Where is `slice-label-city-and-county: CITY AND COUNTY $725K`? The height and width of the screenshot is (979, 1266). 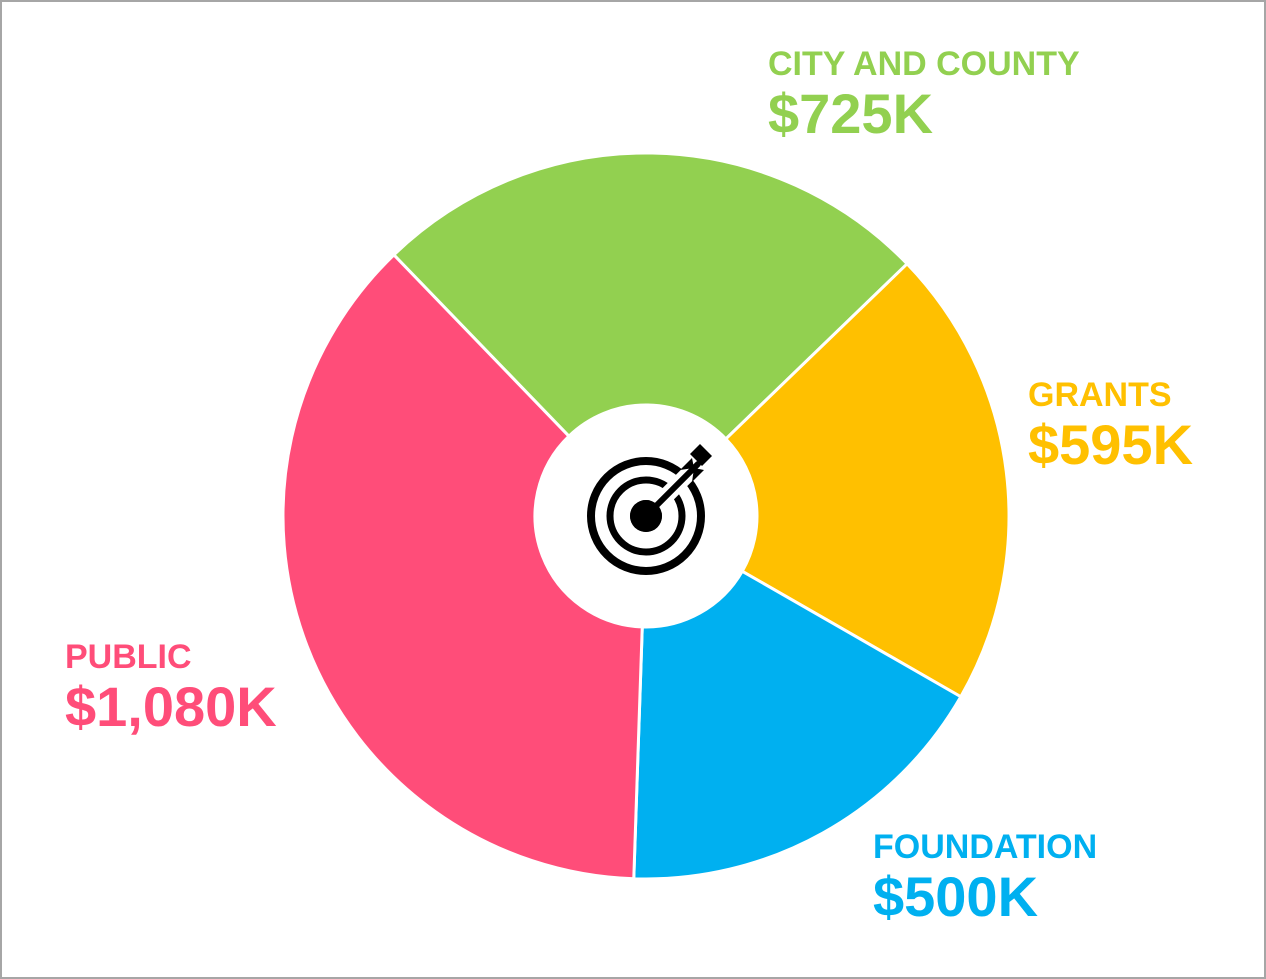 slice-label-city-and-county: CITY AND COUNTY $725K is located at coordinates (924, 95).